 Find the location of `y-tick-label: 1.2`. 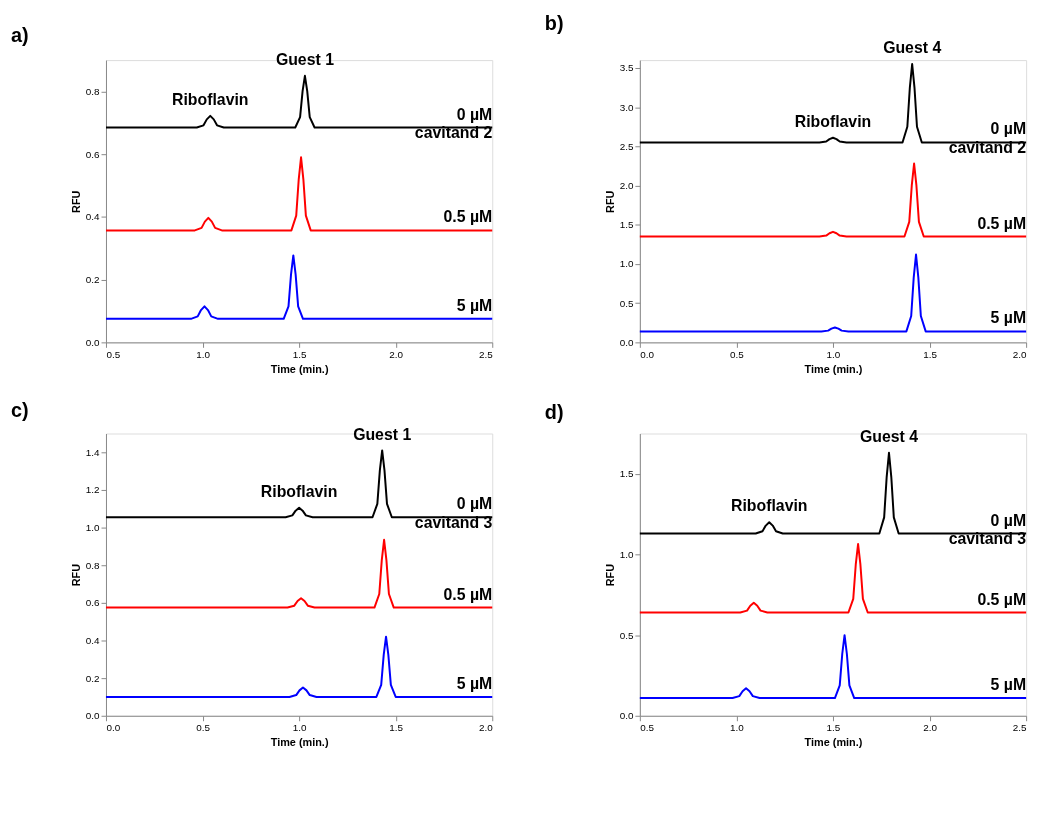

y-tick-label: 1.2 is located at coordinates (92, 490).